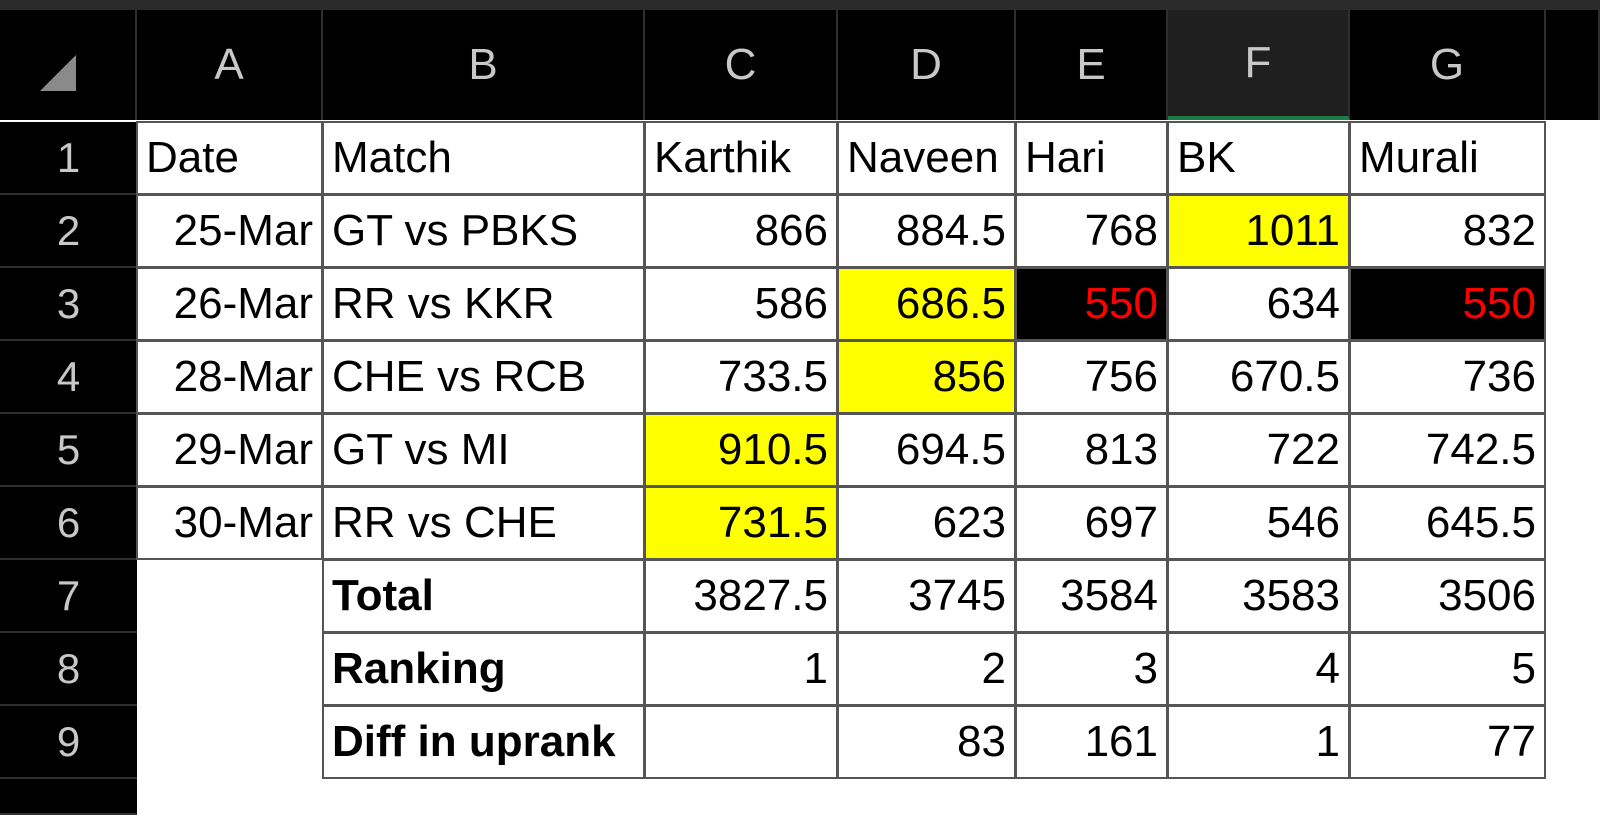  I want to click on cell-f4: 670.5, so click(1258, 377).